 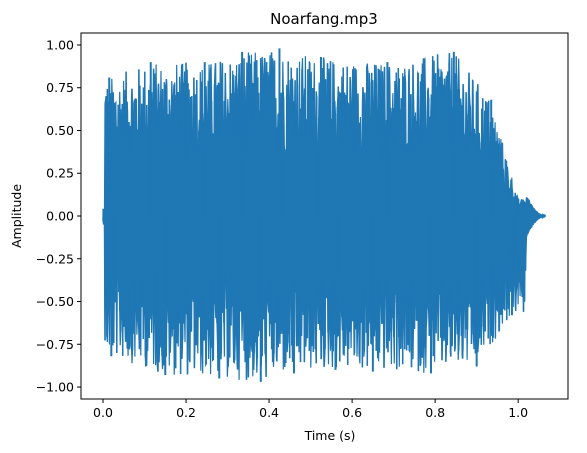 What do you see at coordinates (60, 87) in the screenshot?
I see `y-tick-label: 0.75` at bounding box center [60, 87].